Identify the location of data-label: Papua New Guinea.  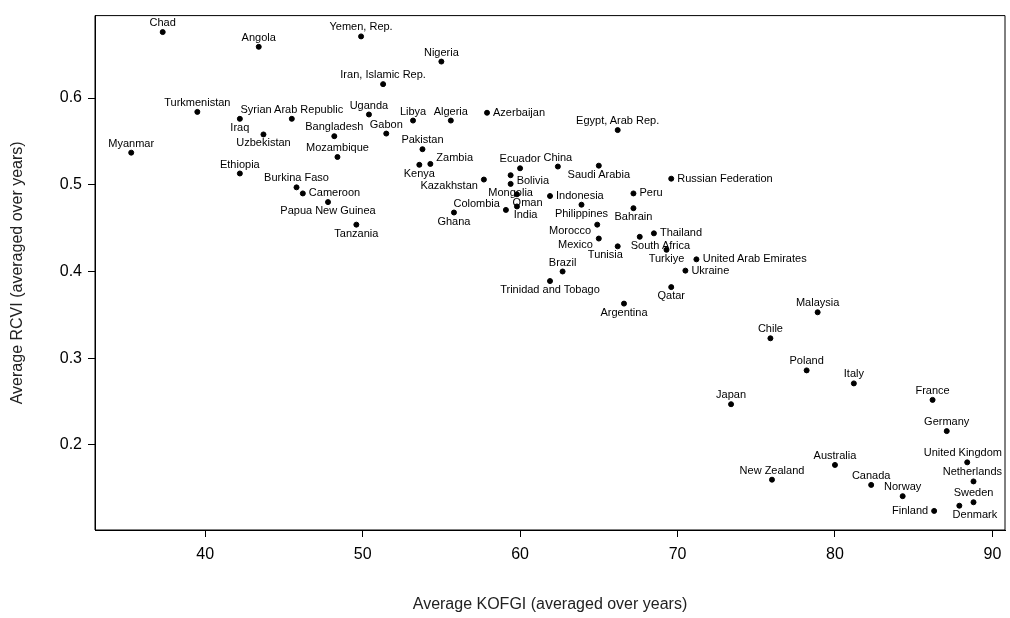
(328, 210).